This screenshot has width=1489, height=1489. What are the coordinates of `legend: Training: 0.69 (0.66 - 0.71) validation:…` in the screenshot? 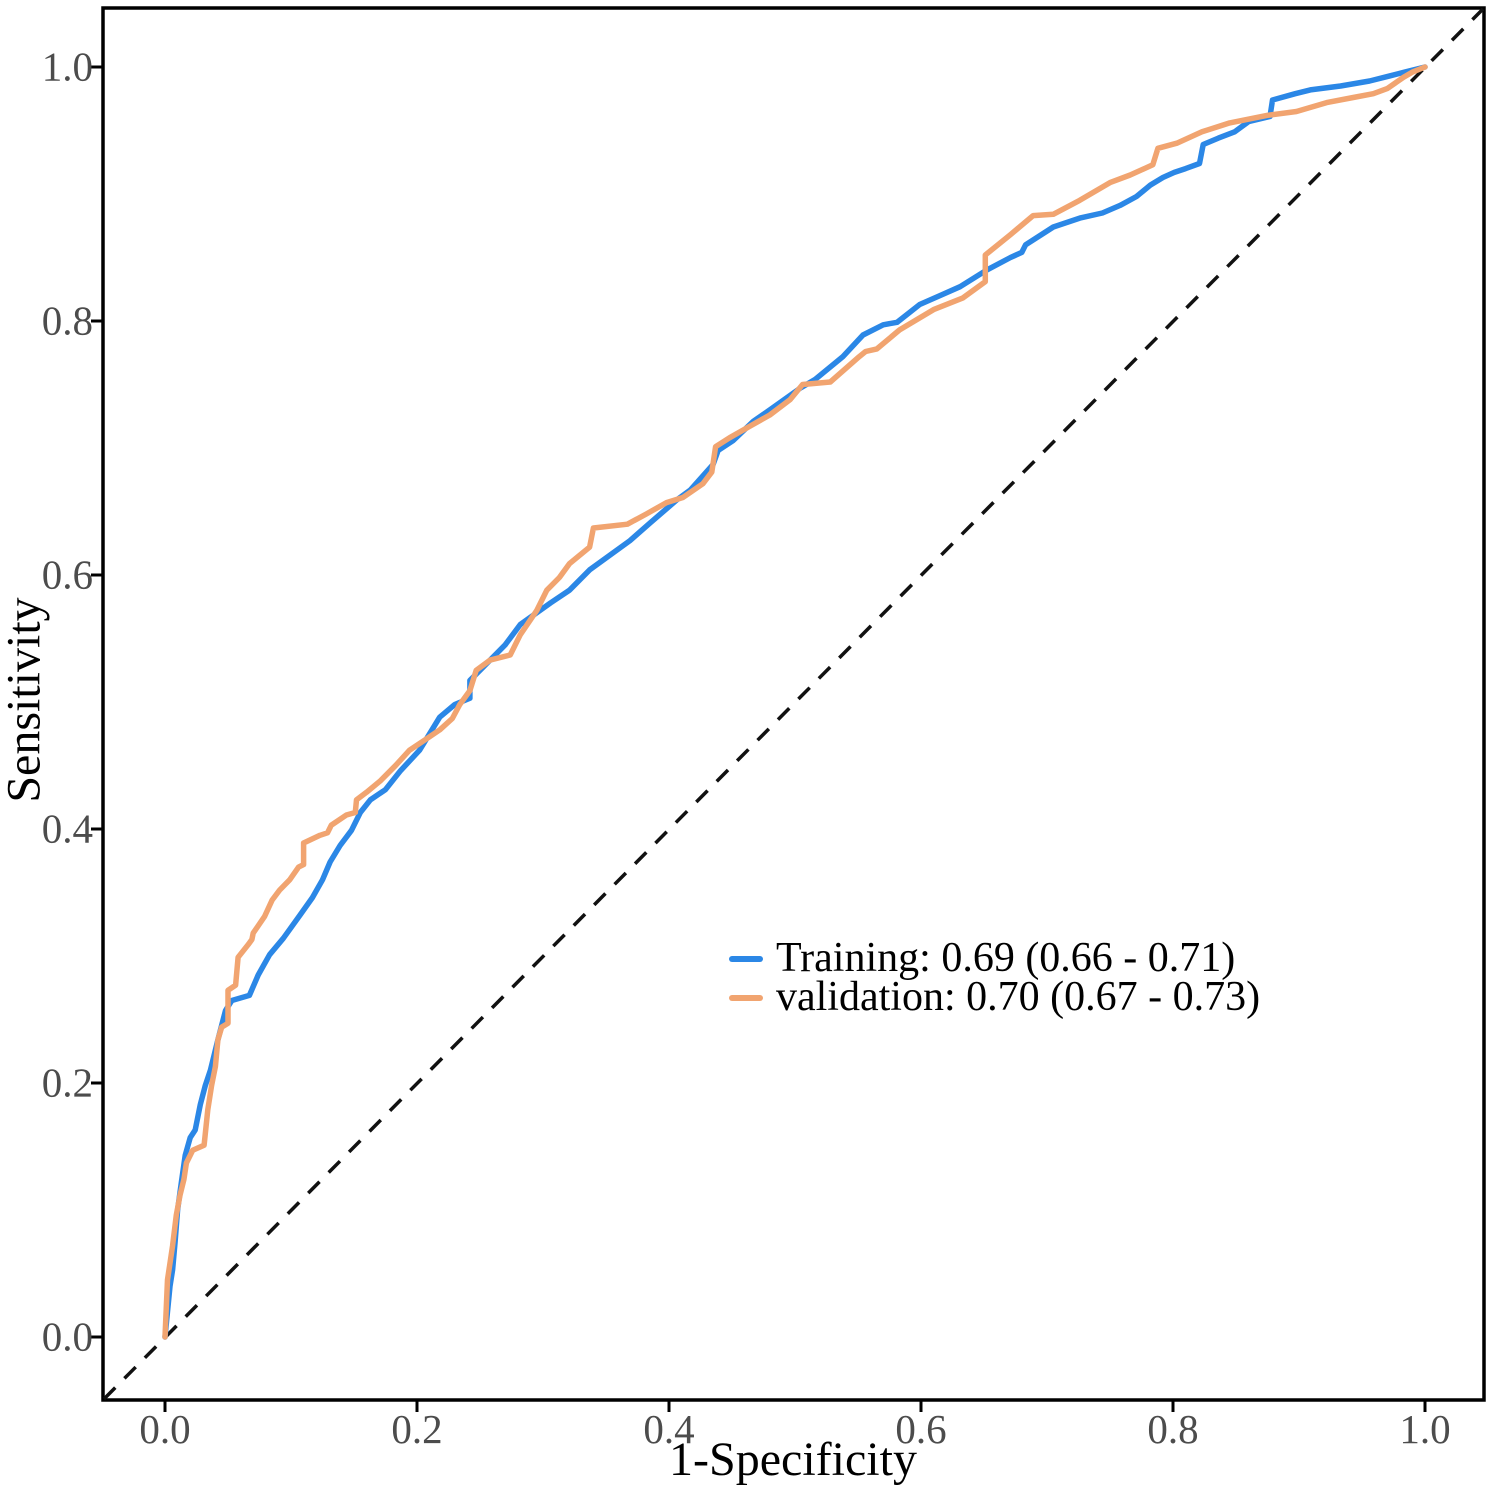 It's located at (995, 977).